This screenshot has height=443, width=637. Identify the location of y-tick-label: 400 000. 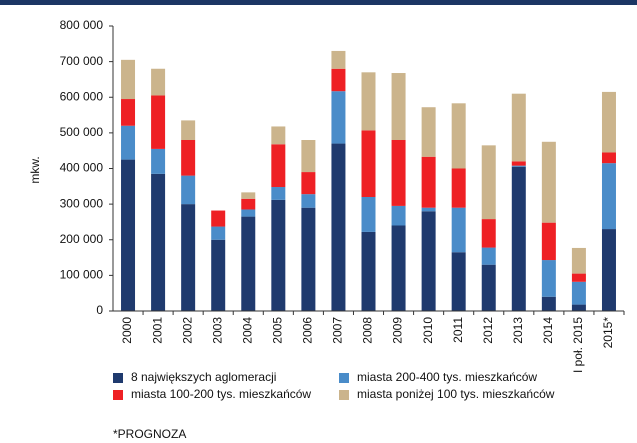
(82, 168).